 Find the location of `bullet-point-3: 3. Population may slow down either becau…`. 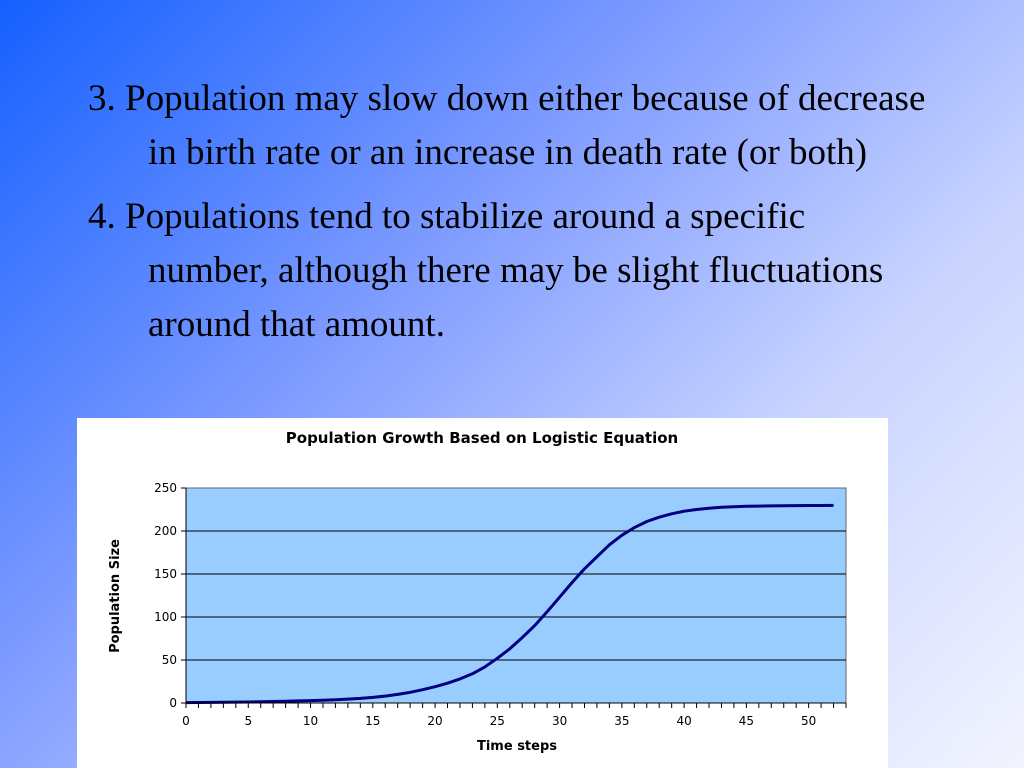

bullet-point-3: 3. Population may slow down either becau… is located at coordinates (507, 125).